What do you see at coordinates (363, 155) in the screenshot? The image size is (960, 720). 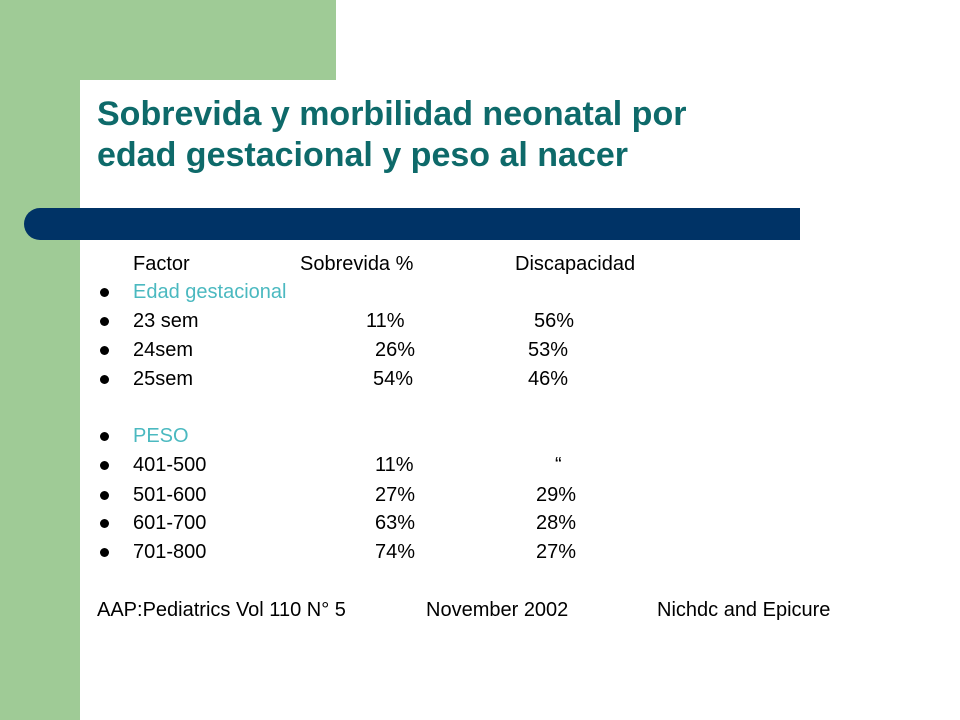 I see `title-line-2: edad gestacional y peso al nacer` at bounding box center [363, 155].